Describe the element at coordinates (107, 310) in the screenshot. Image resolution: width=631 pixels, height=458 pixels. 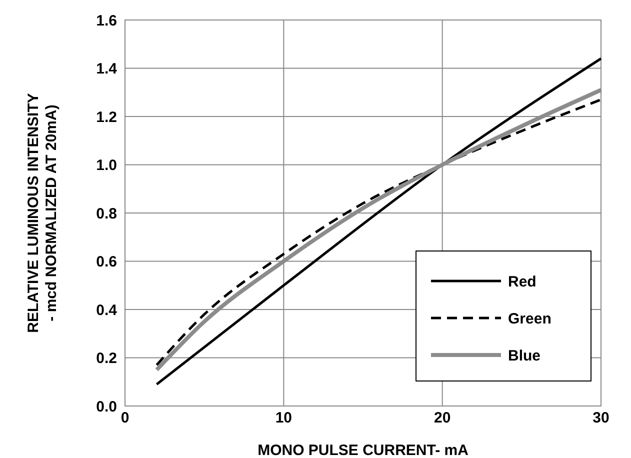
I see `y-tick-label: 0.4` at that location.